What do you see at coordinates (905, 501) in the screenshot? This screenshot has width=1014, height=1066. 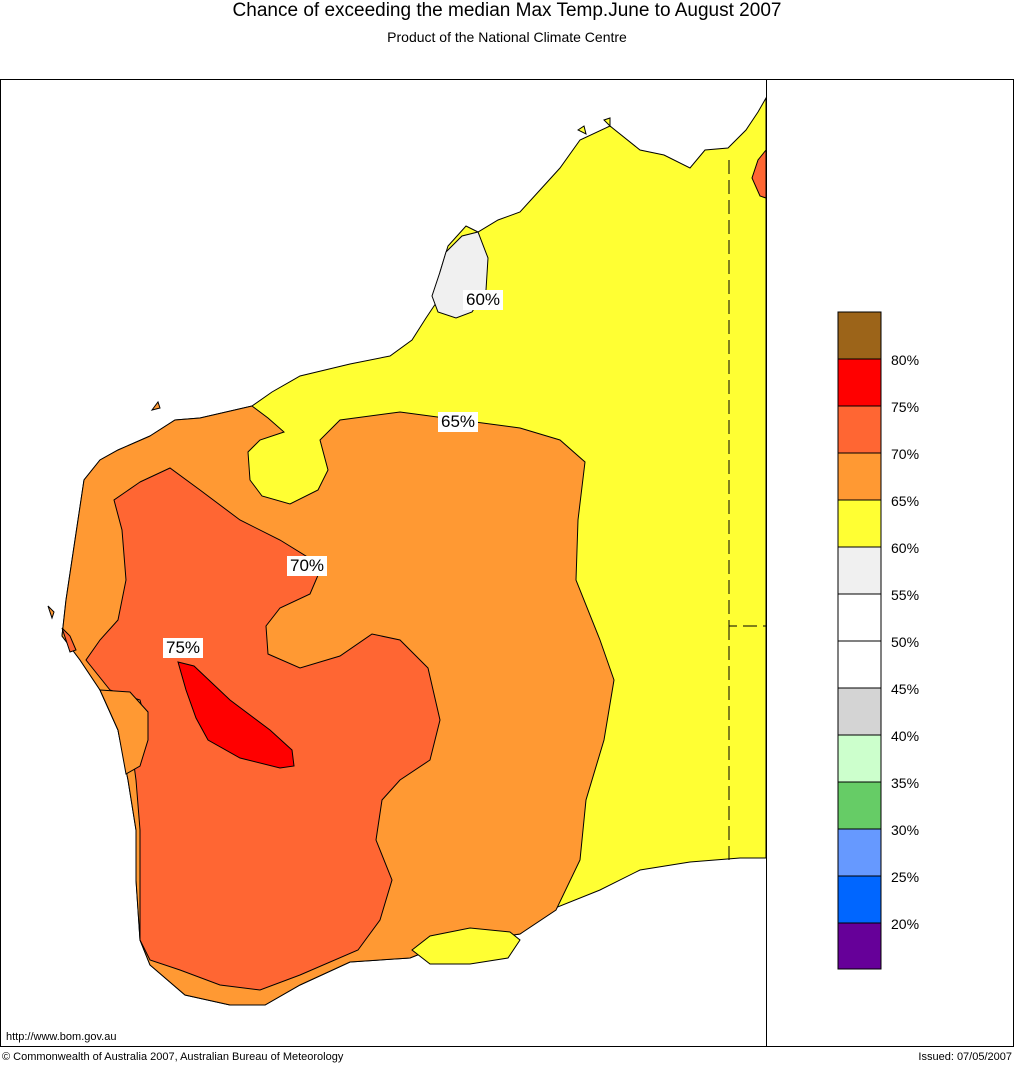 I see `legend-label: 65%` at bounding box center [905, 501].